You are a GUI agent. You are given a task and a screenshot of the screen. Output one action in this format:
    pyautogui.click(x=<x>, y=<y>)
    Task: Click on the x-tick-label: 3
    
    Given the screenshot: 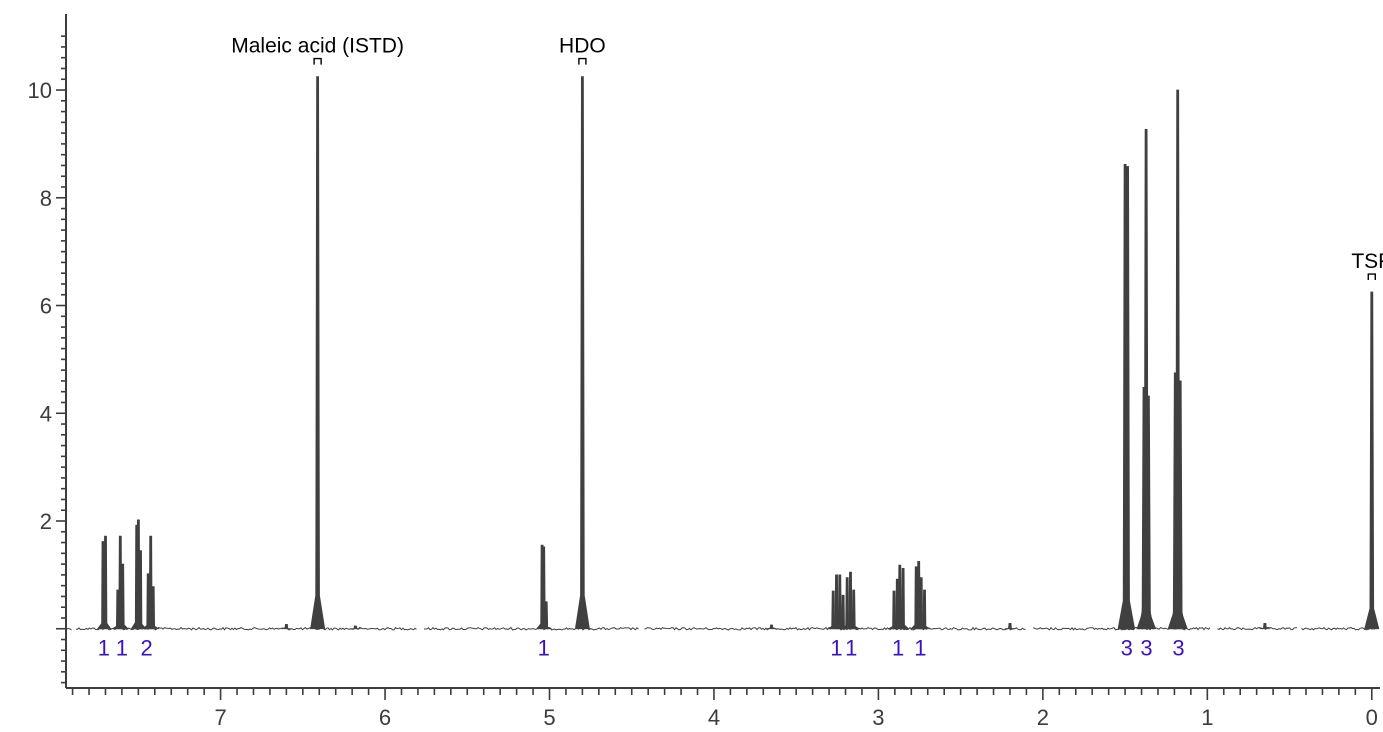 What is the action you would take?
    pyautogui.click(x=878, y=717)
    